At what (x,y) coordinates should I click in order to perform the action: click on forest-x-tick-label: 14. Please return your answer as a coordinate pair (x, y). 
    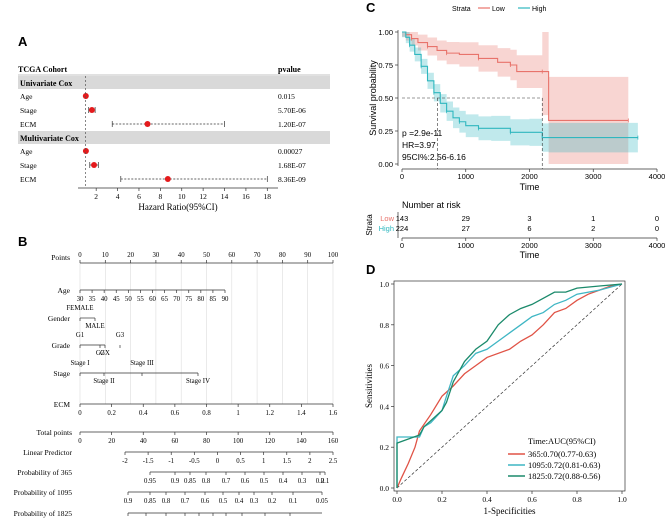
    Looking at the image, I should click on (225, 196).